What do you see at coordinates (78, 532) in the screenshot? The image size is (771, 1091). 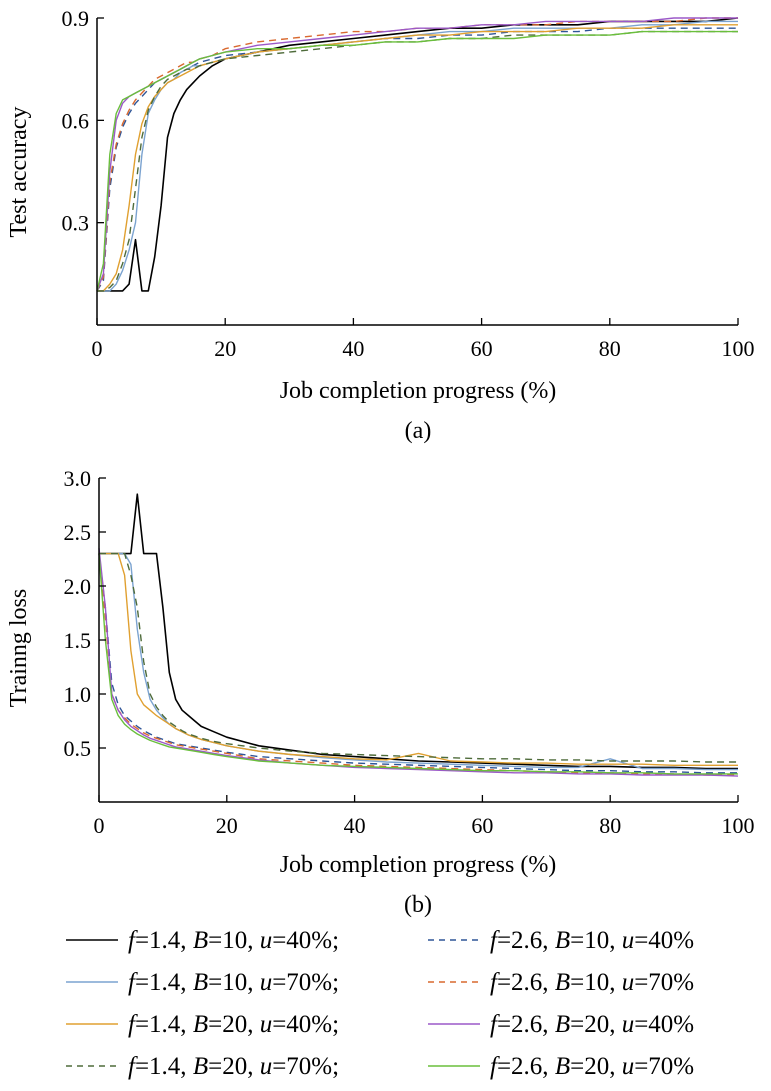 I see `panel-b-ytick-label-2.5: 2.5` at bounding box center [78, 532].